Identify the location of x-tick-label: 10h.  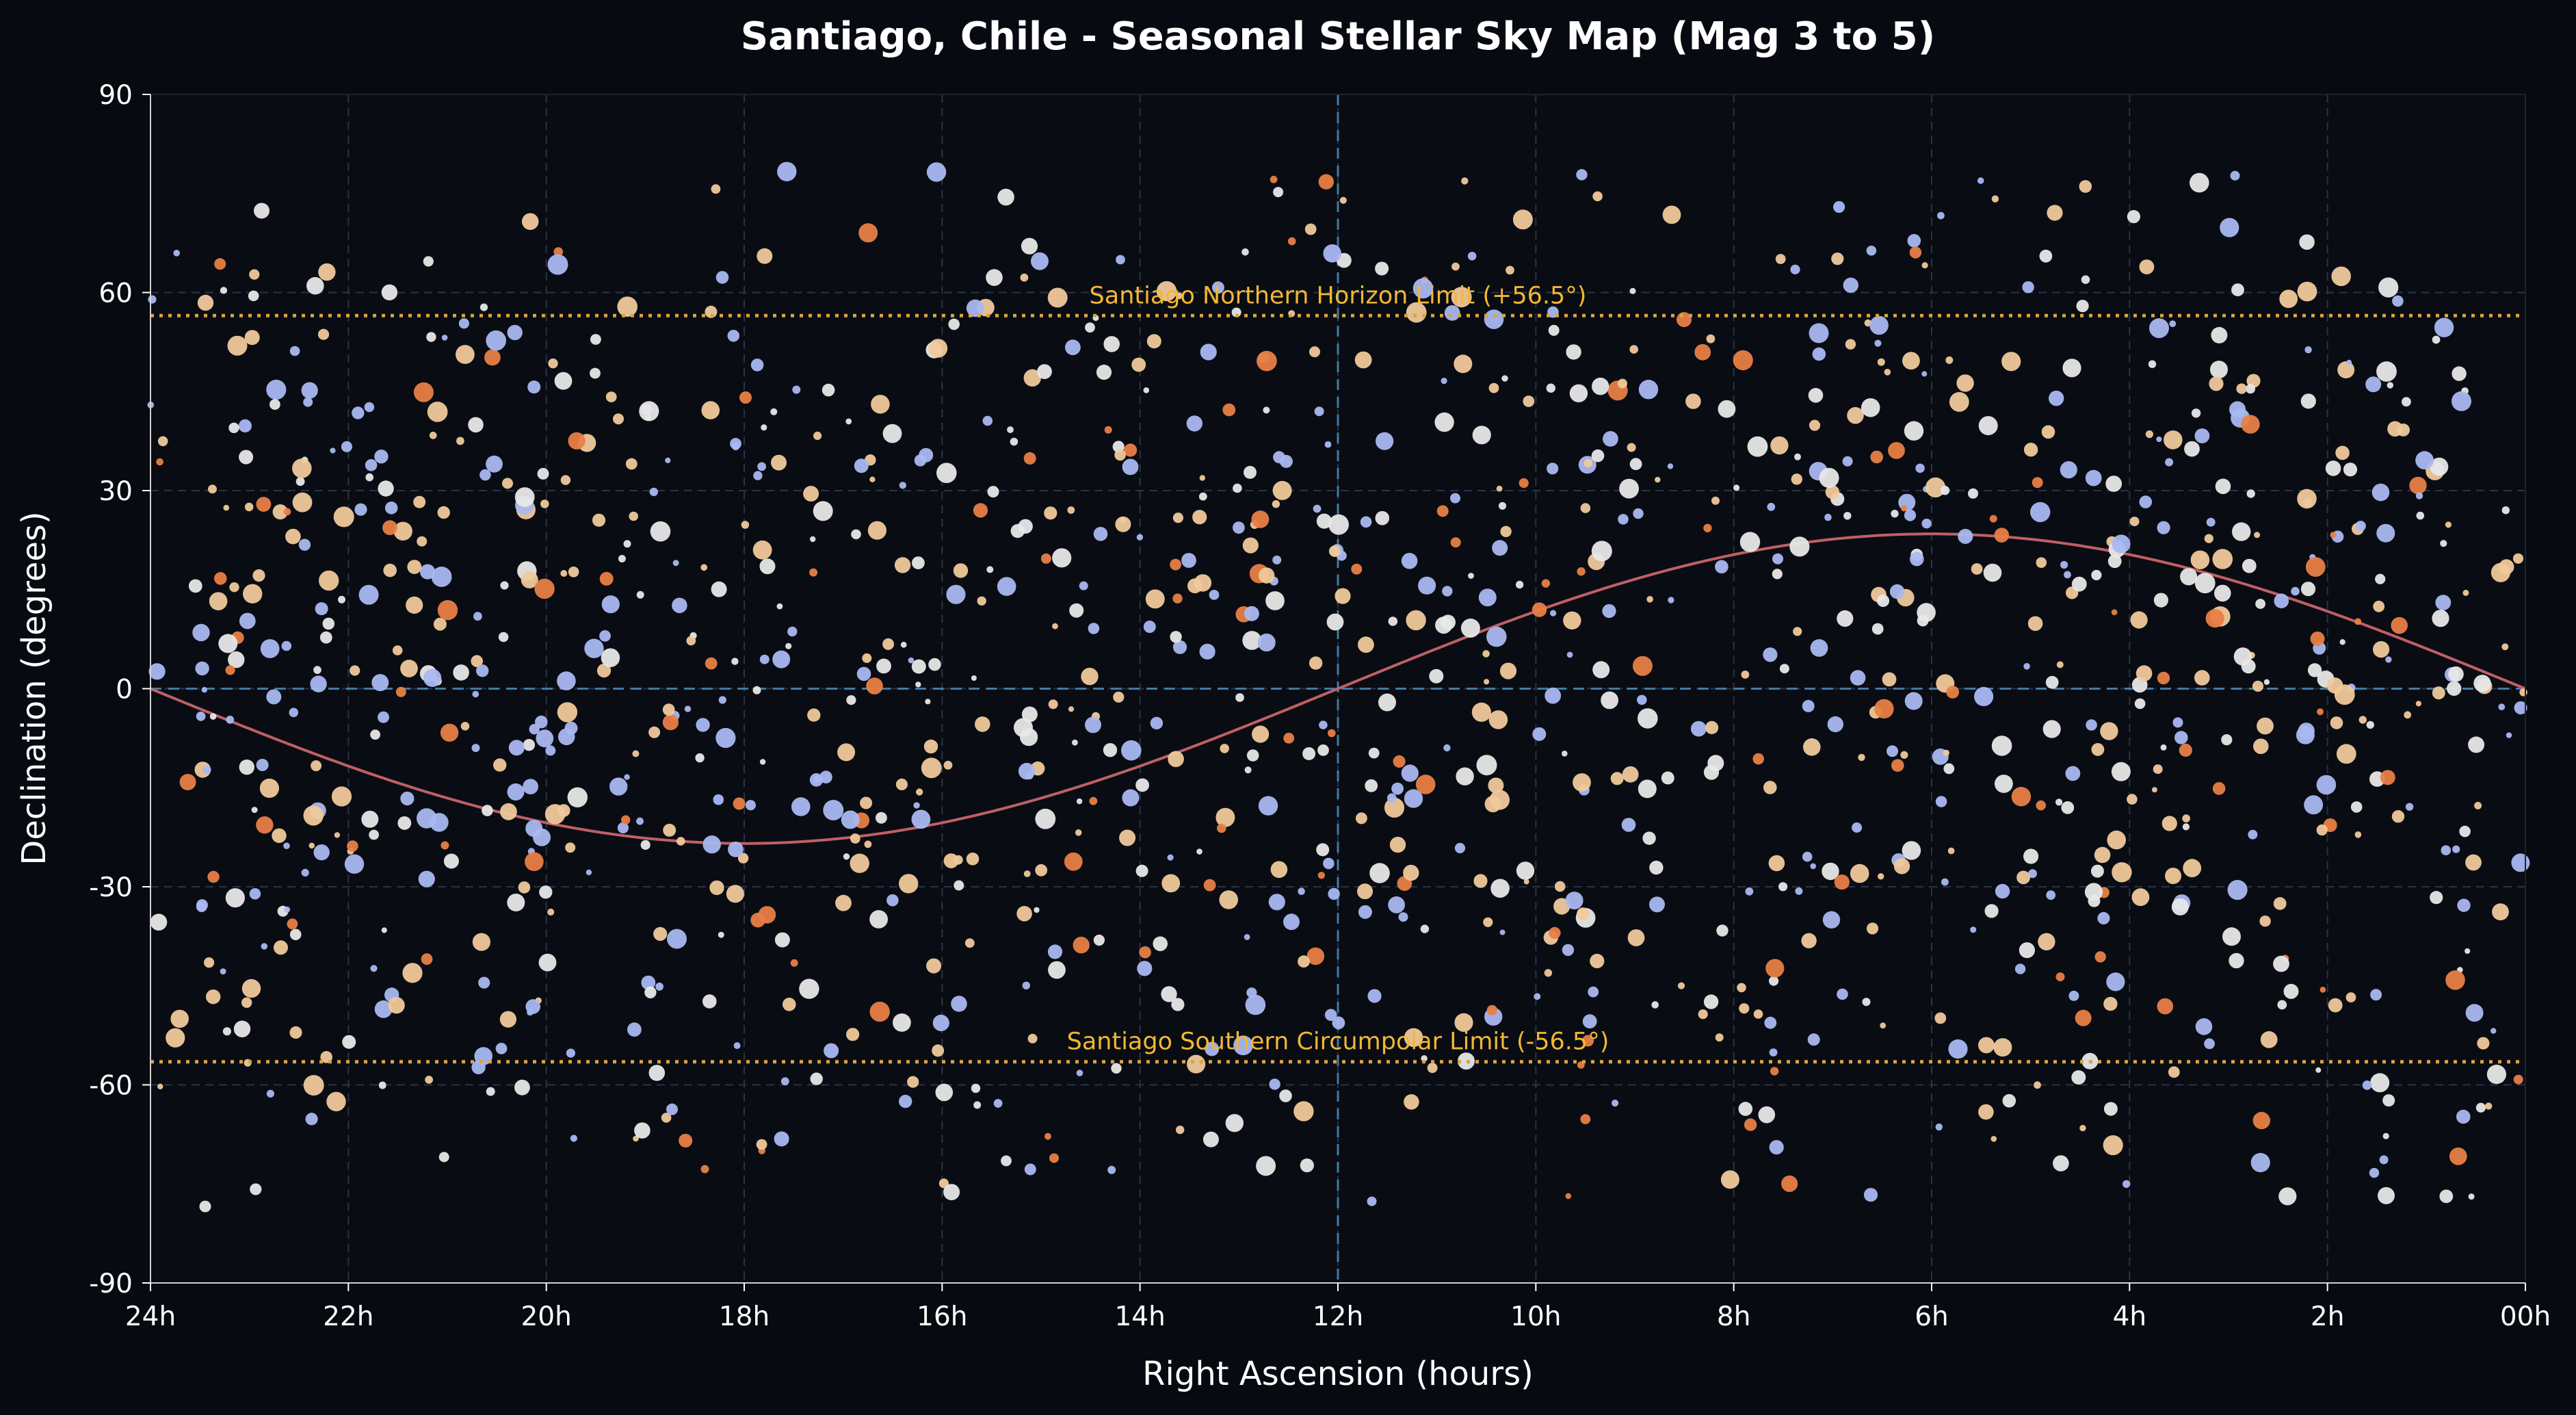
(1535, 1316).